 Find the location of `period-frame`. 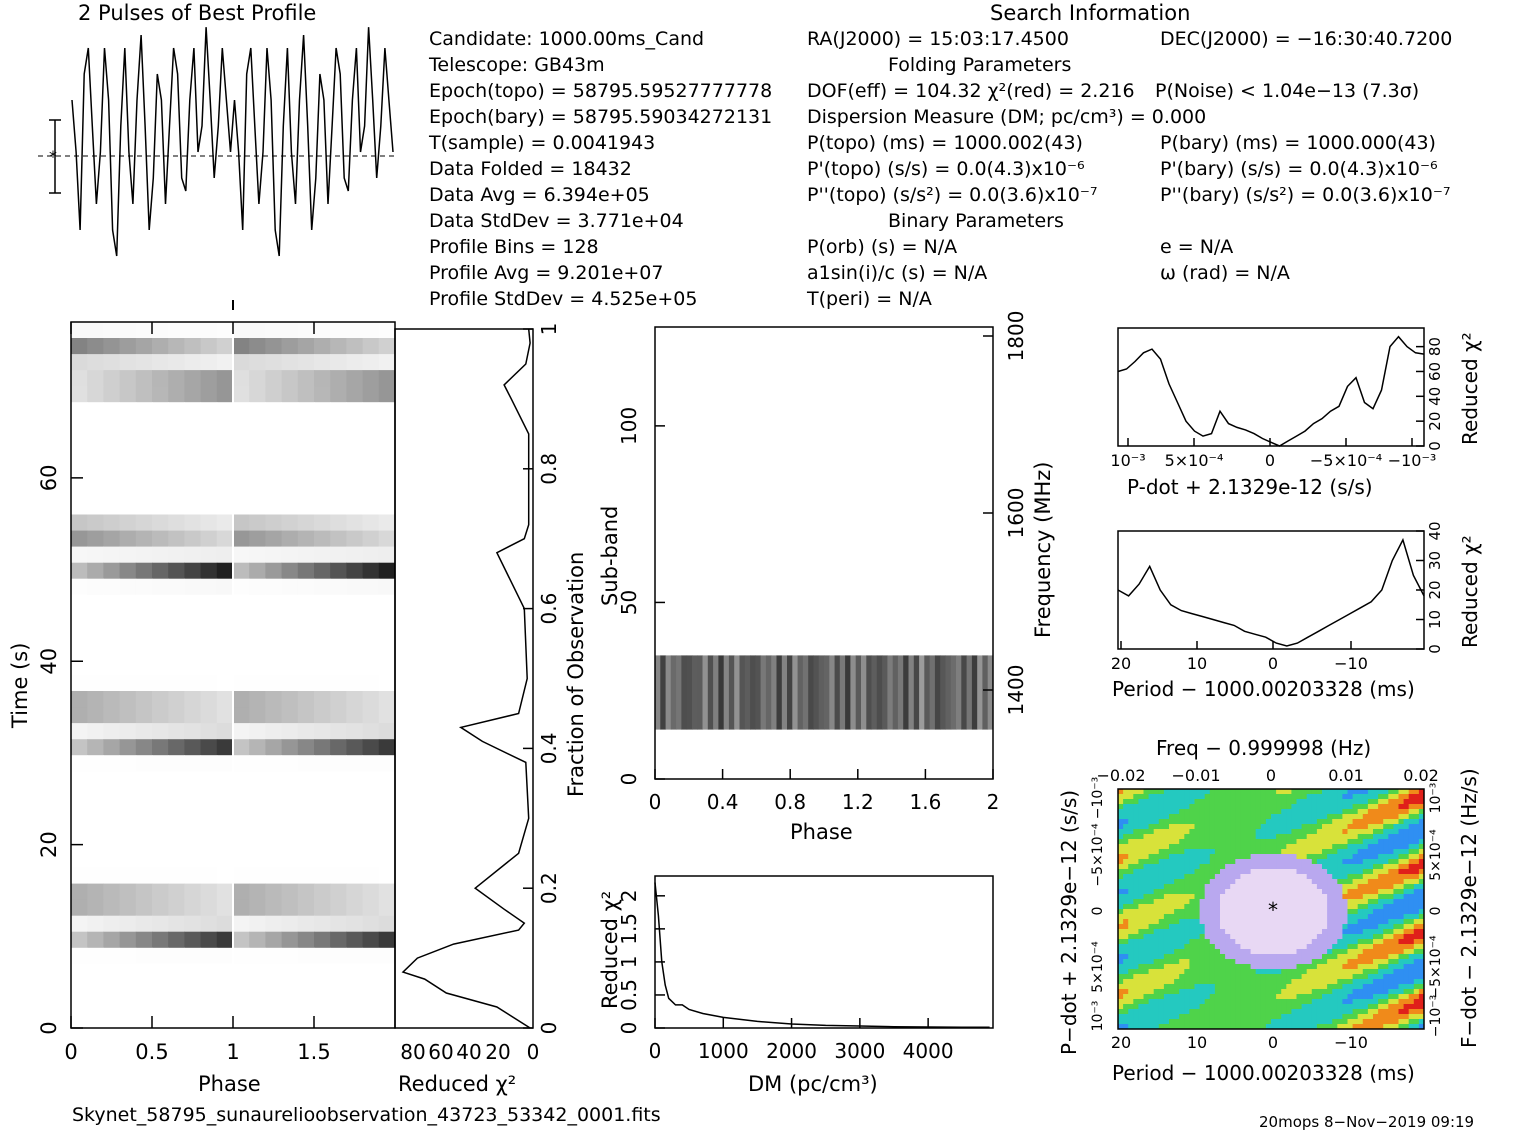

period-frame is located at coordinates (1271, 590).